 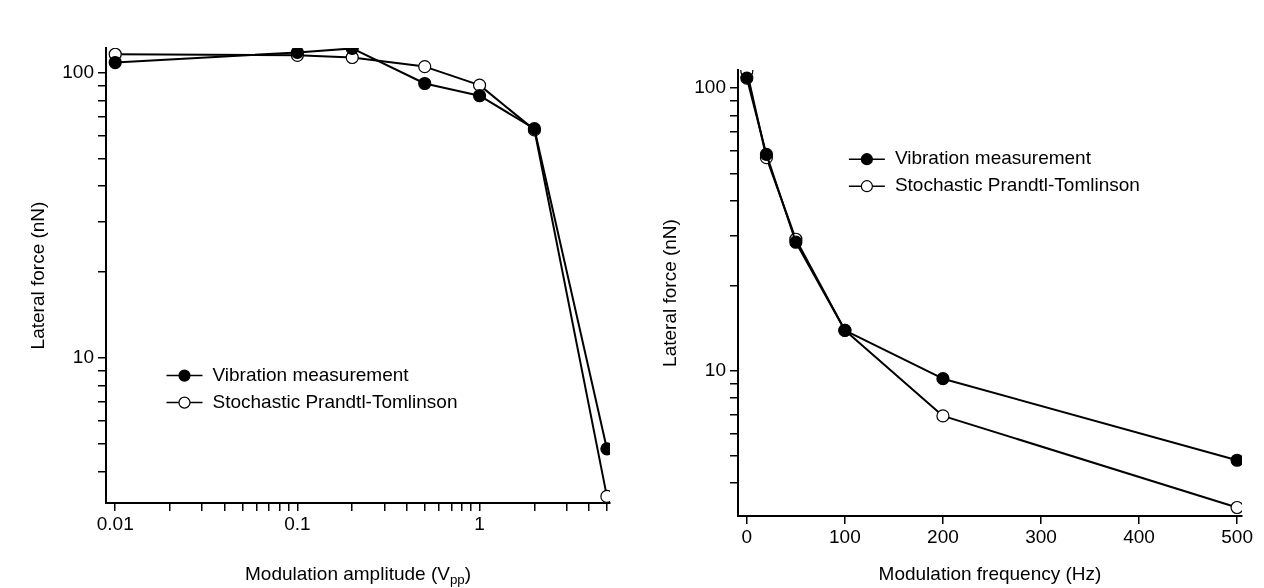 I want to click on x-axis-title: Modulation frequency (Hz), so click(x=990, y=573).